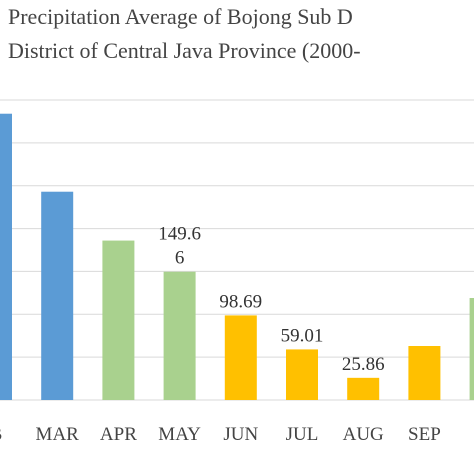 The height and width of the screenshot is (474, 474). What do you see at coordinates (363, 364) in the screenshot?
I see `data-label: 25.86` at bounding box center [363, 364].